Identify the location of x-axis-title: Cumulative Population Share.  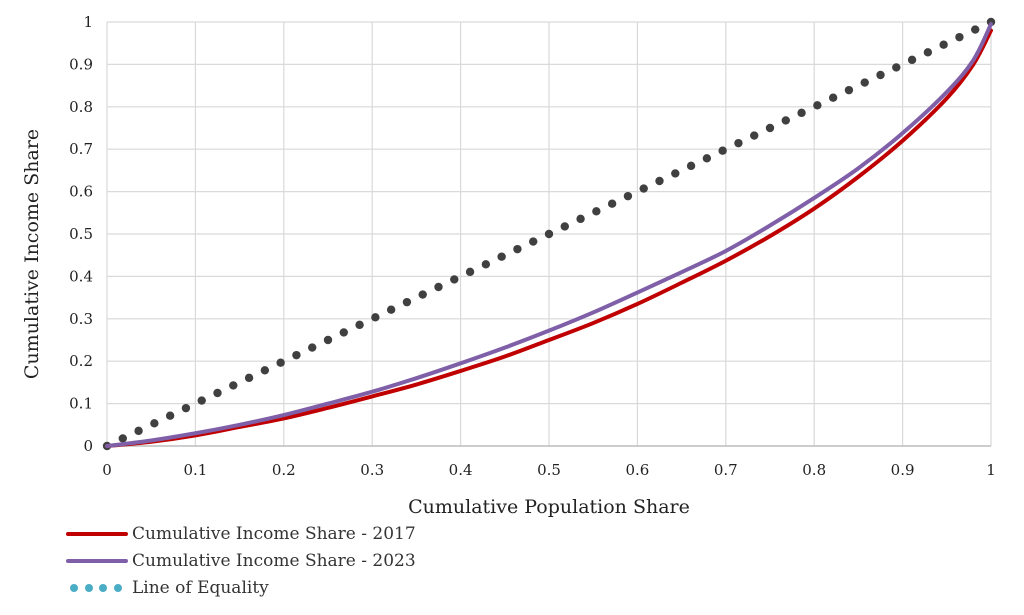
(549, 507).